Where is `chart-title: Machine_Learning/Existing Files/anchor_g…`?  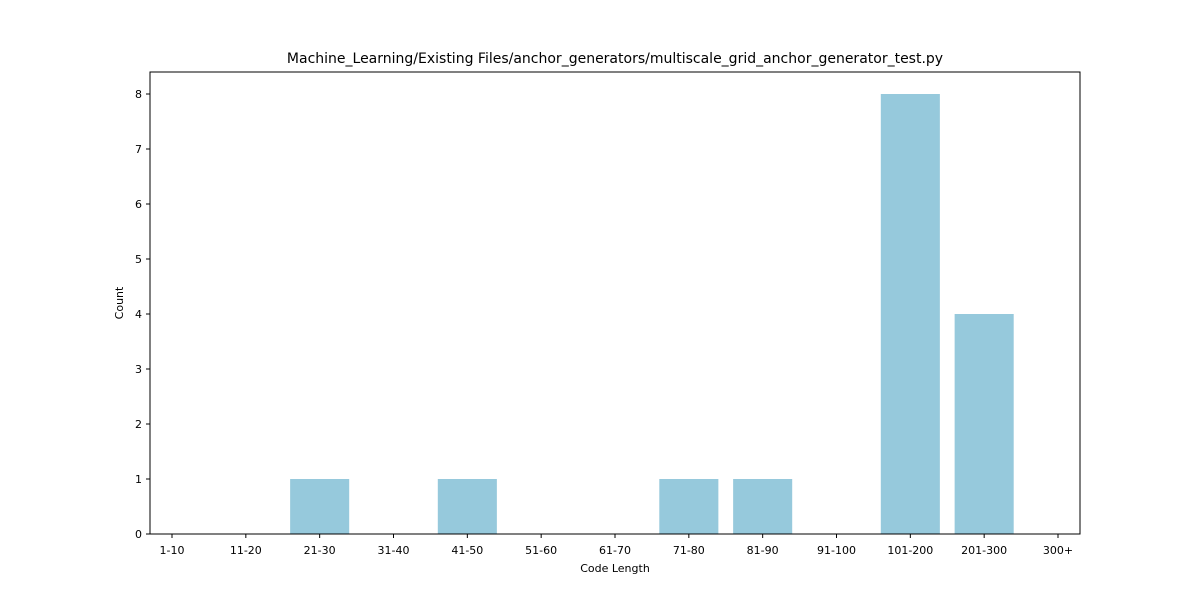
chart-title: Machine_Learning/Existing Files/anchor_g… is located at coordinates (615, 59).